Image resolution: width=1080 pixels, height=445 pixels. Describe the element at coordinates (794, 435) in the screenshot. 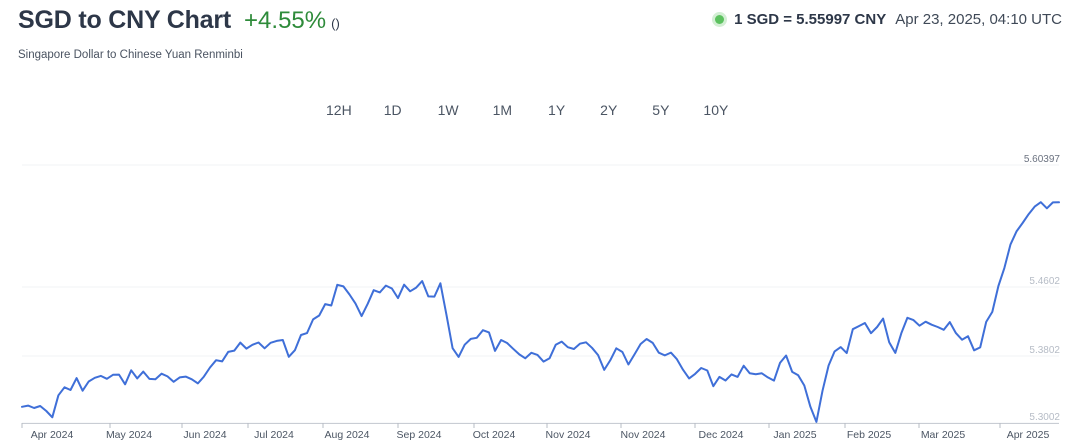

I see `x-tick-label: Jan 2025` at that location.